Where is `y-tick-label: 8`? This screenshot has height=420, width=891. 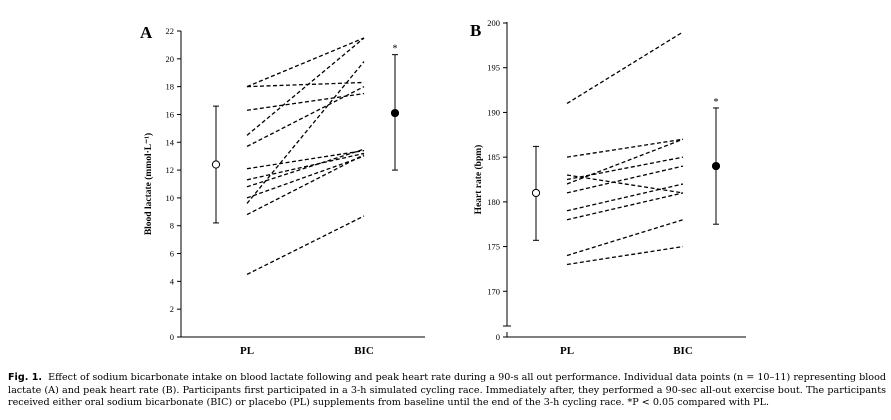
y-tick-label: 8 is located at coordinates (172, 226).